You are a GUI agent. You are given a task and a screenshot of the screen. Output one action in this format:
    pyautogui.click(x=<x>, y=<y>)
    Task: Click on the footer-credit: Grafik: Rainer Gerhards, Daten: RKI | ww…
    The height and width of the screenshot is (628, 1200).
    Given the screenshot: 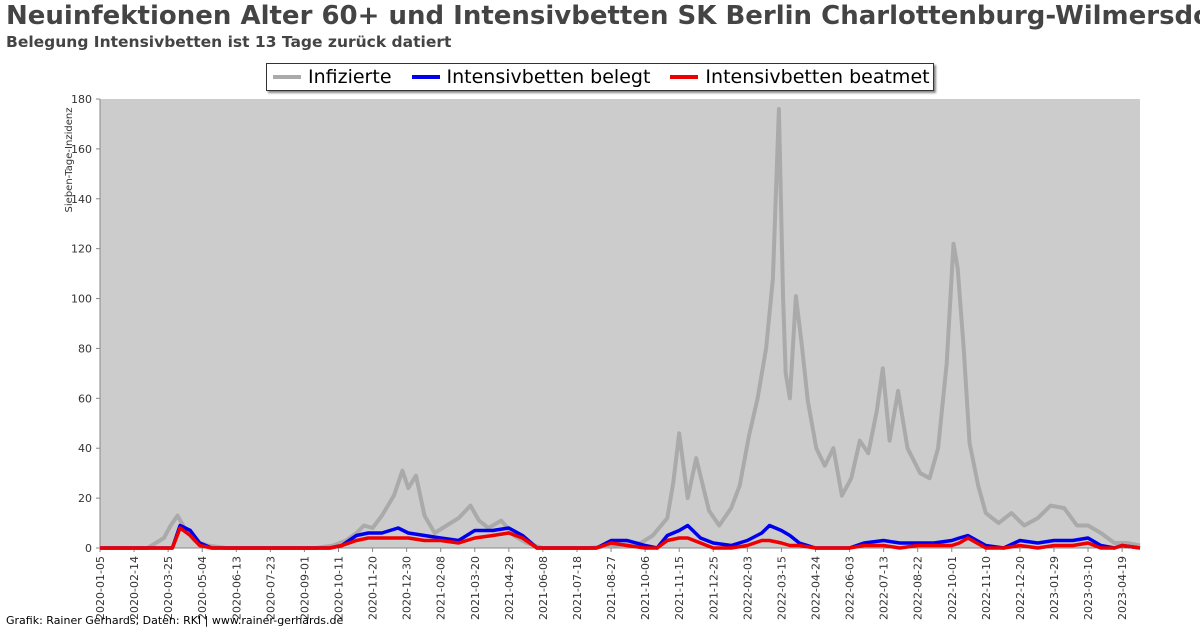 What is the action you would take?
    pyautogui.click(x=175, y=620)
    